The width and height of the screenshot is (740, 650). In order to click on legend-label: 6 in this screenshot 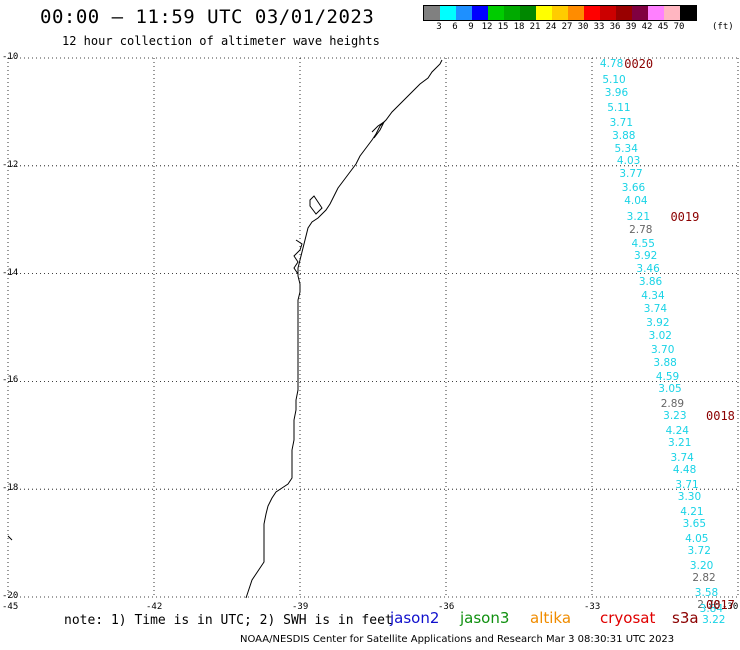, I will do `click(455, 27)`.